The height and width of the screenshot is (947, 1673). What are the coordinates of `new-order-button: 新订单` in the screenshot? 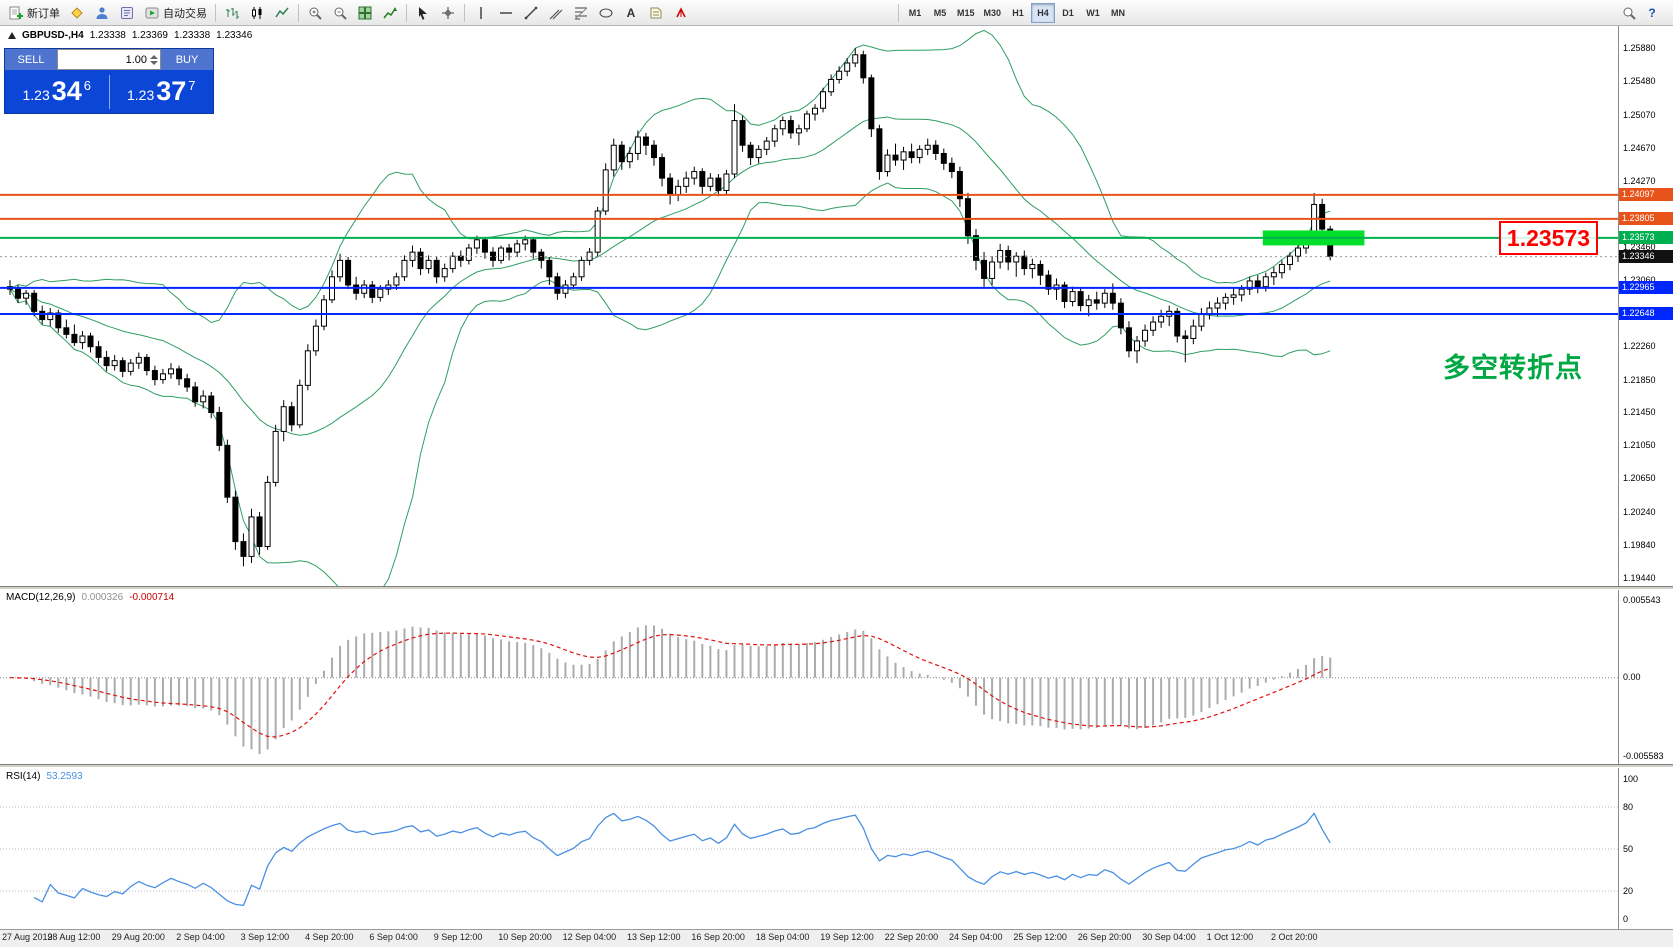 It's located at (34, 13).